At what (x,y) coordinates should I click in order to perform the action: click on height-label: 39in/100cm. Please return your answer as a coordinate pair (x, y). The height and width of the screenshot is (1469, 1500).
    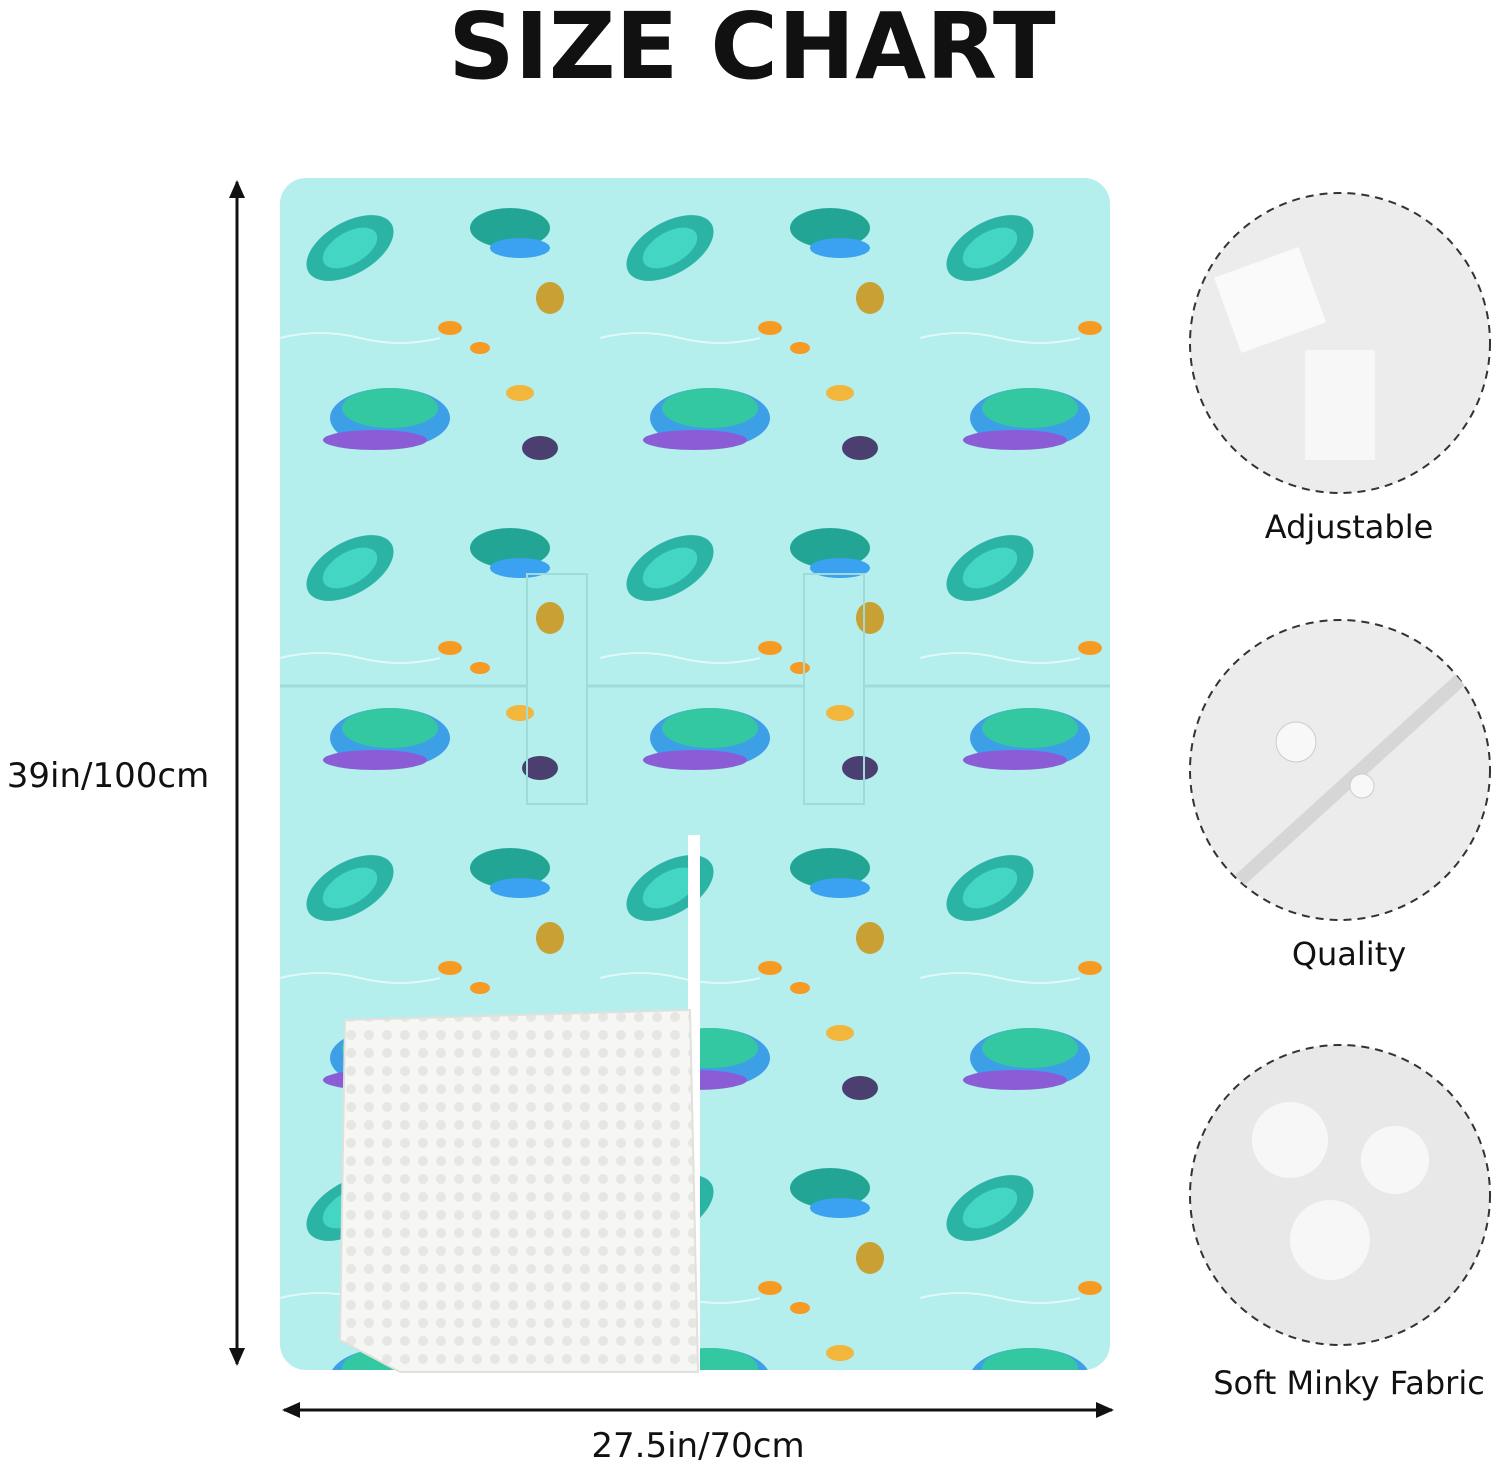
    Looking at the image, I should click on (108, 776).